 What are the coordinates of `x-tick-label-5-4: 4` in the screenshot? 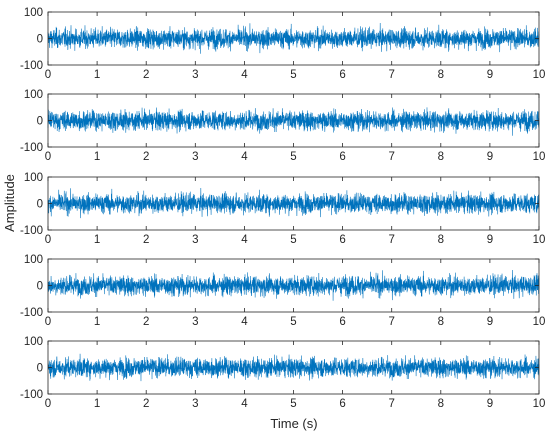 It's located at (244, 404).